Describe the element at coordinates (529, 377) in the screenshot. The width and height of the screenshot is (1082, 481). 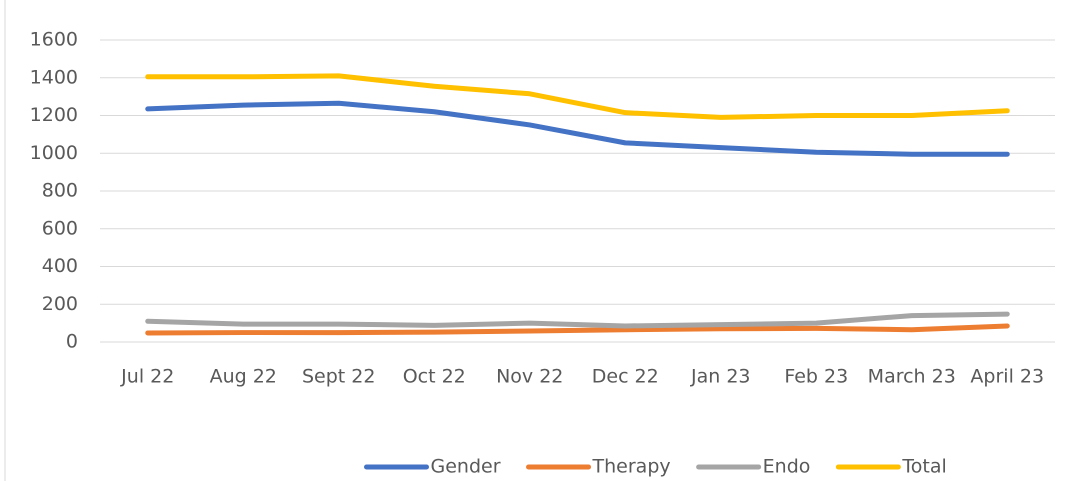
I see `x-tick-label: Nov 22` at that location.